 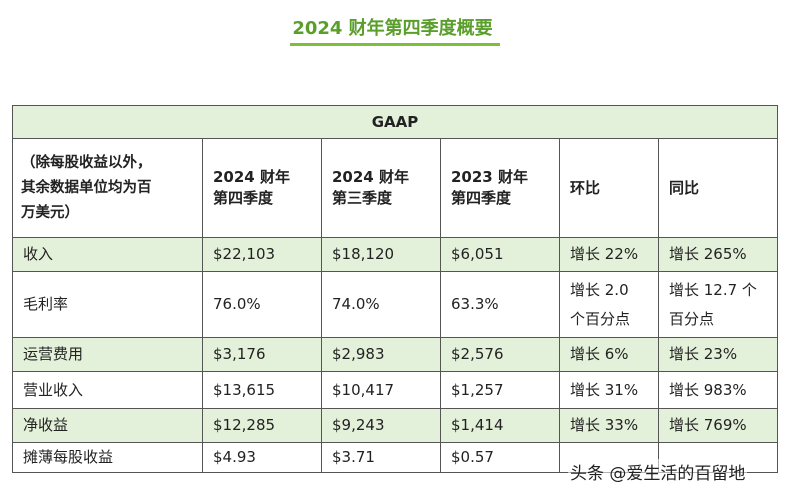 What do you see at coordinates (381, 457) in the screenshot?
I see `table-cell: $3.71` at bounding box center [381, 457].